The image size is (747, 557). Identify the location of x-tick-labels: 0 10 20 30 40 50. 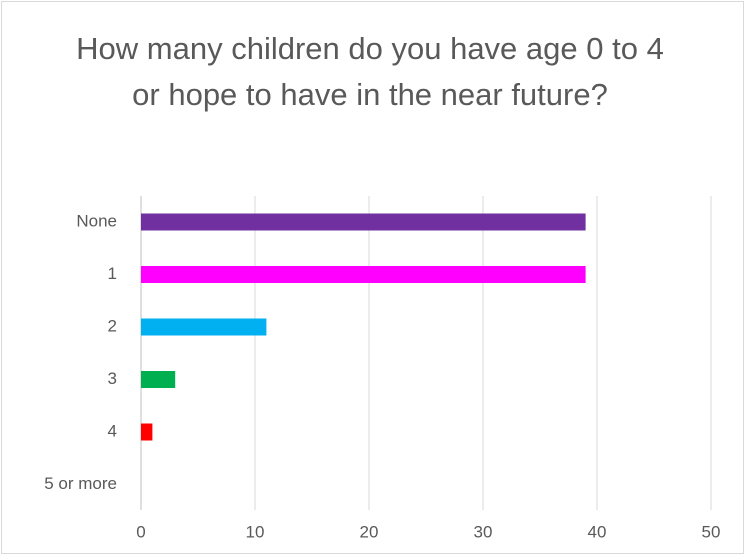
(428, 531).